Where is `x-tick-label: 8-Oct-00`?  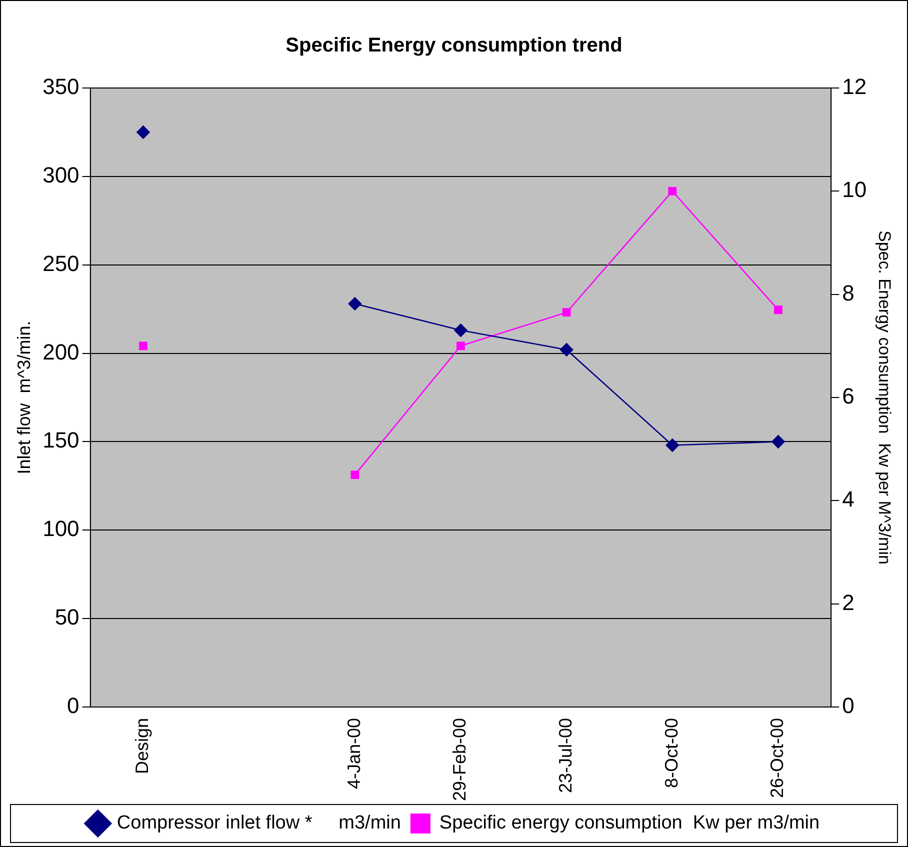
x-tick-label: 8-Oct-00 is located at coordinates (671, 753).